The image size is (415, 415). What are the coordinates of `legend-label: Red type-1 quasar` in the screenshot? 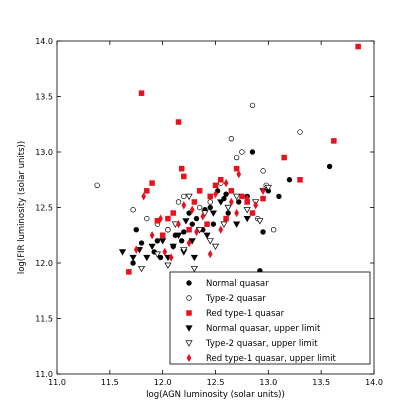 It's located at (245, 314).